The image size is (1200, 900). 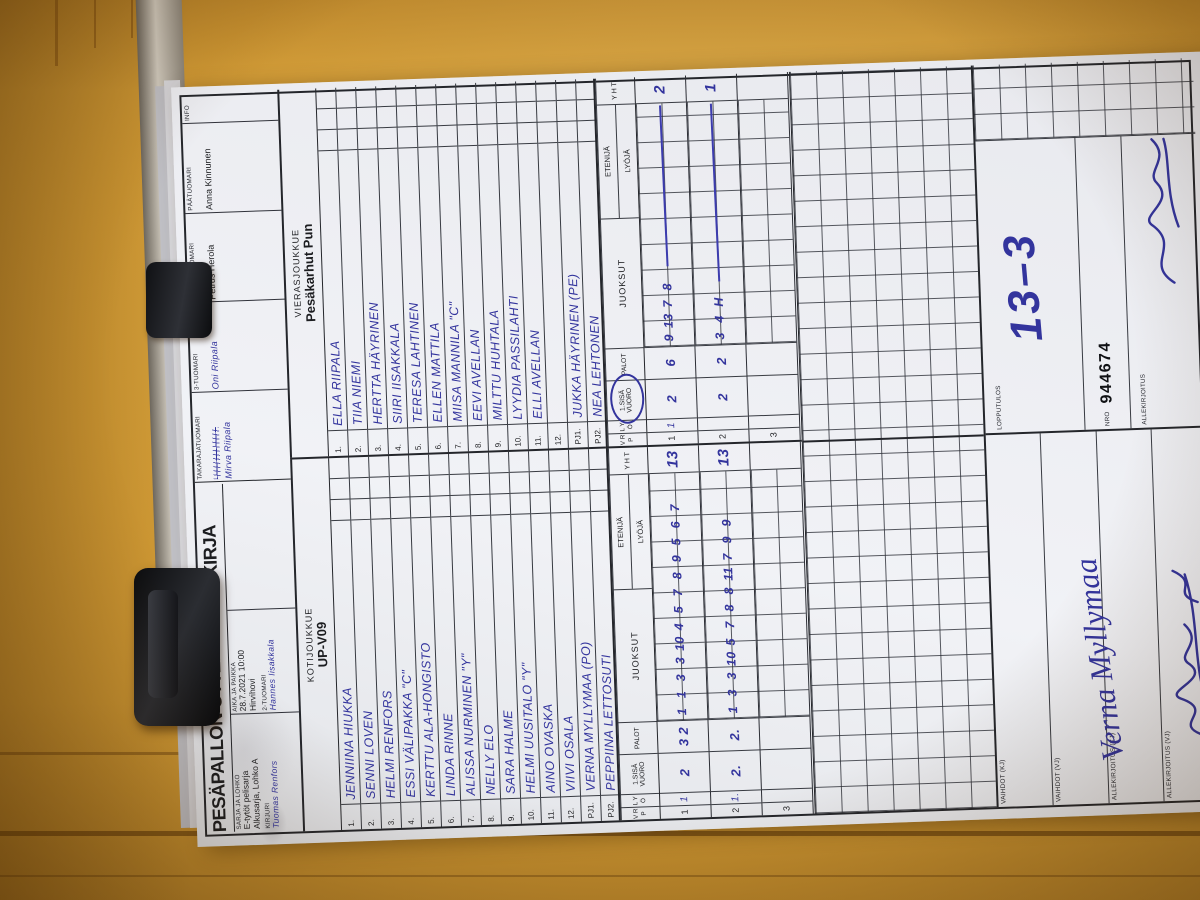 I want to click on palot-value: 2, so click(x=721, y=360).